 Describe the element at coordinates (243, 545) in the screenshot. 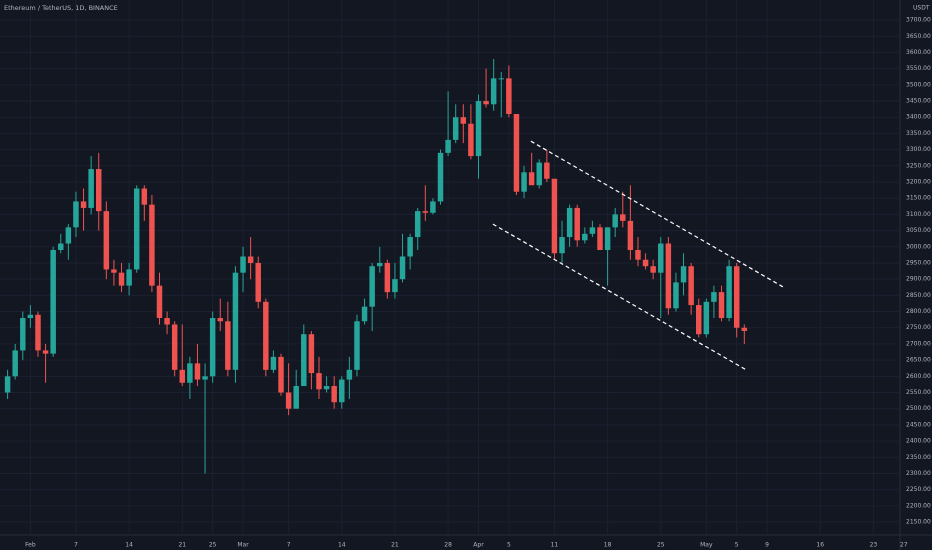

I see `x-tick-label: Mar` at that location.